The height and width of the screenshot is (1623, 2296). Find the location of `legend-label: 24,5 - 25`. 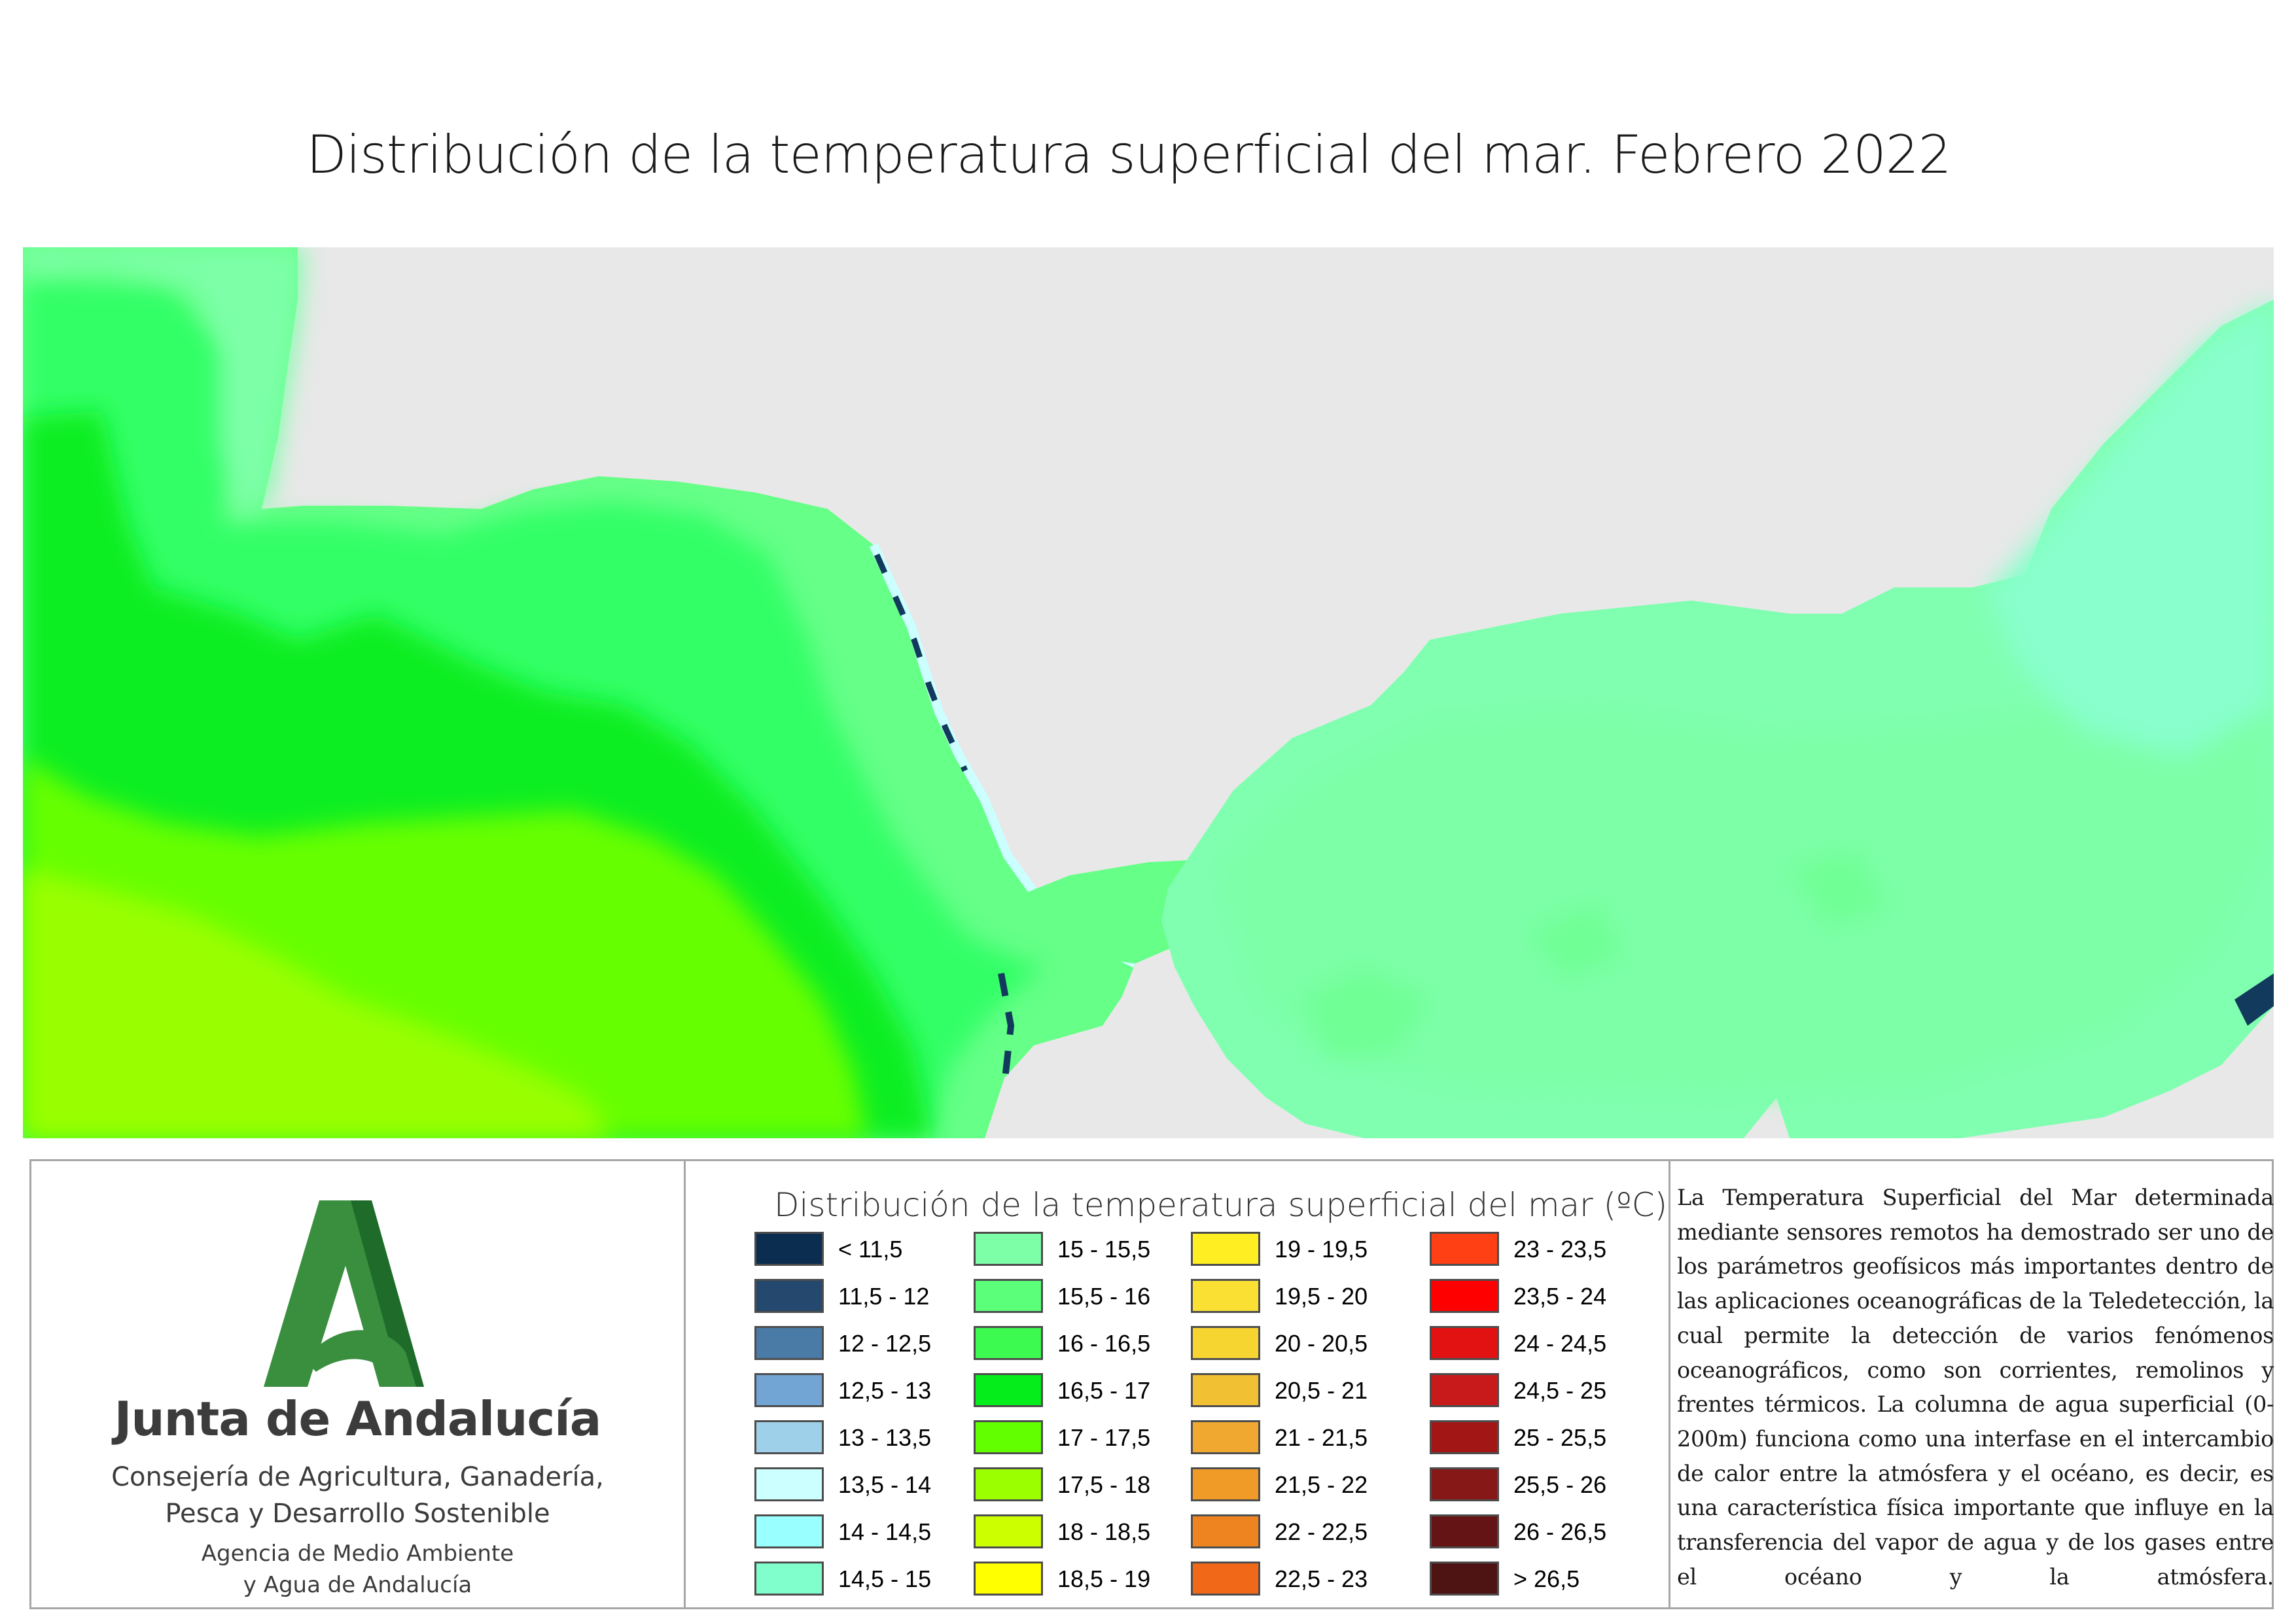

legend-label: 24,5 - 25 is located at coordinates (1560, 1391).